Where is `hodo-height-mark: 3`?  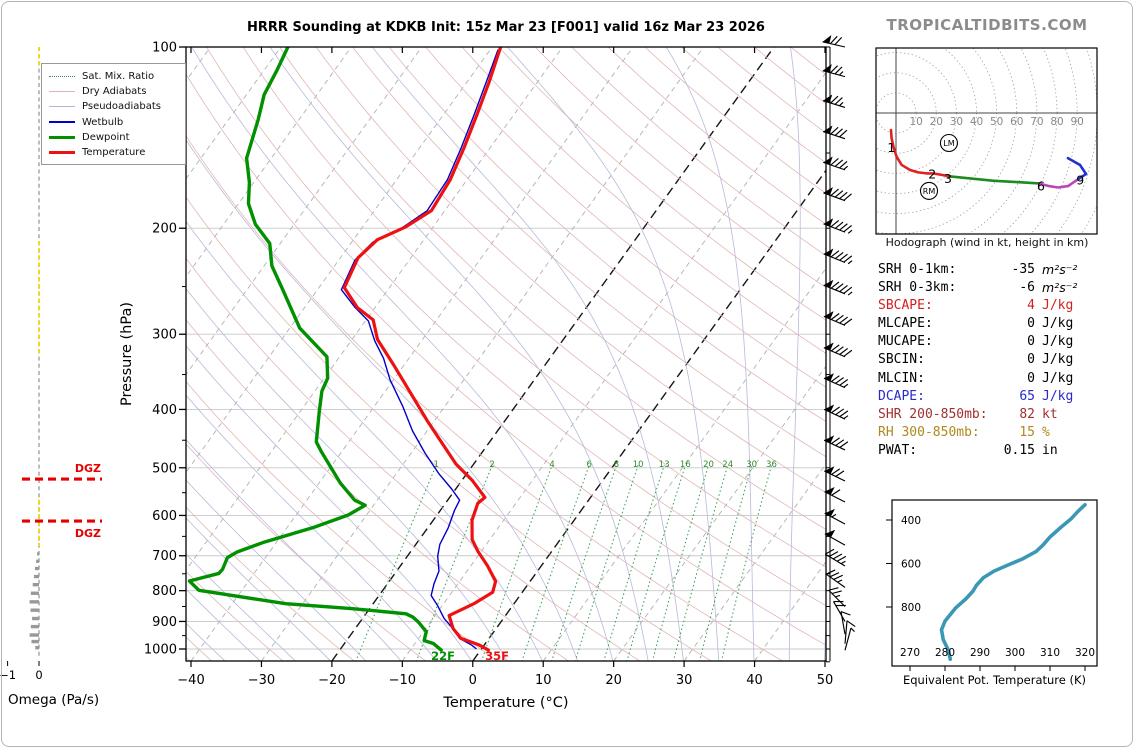
hodo-height-mark: 3 is located at coordinates (948, 178).